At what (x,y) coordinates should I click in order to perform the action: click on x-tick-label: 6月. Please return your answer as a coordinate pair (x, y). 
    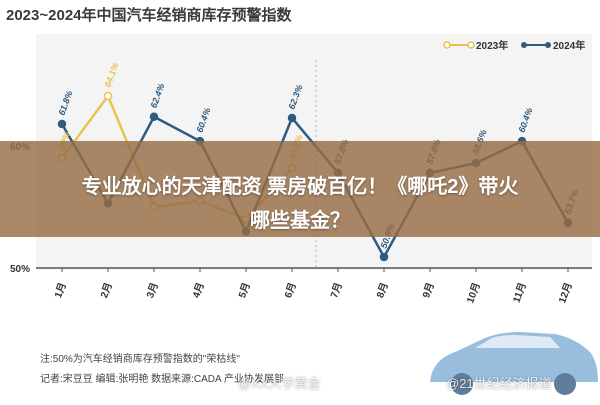
    Looking at the image, I should click on (290, 290).